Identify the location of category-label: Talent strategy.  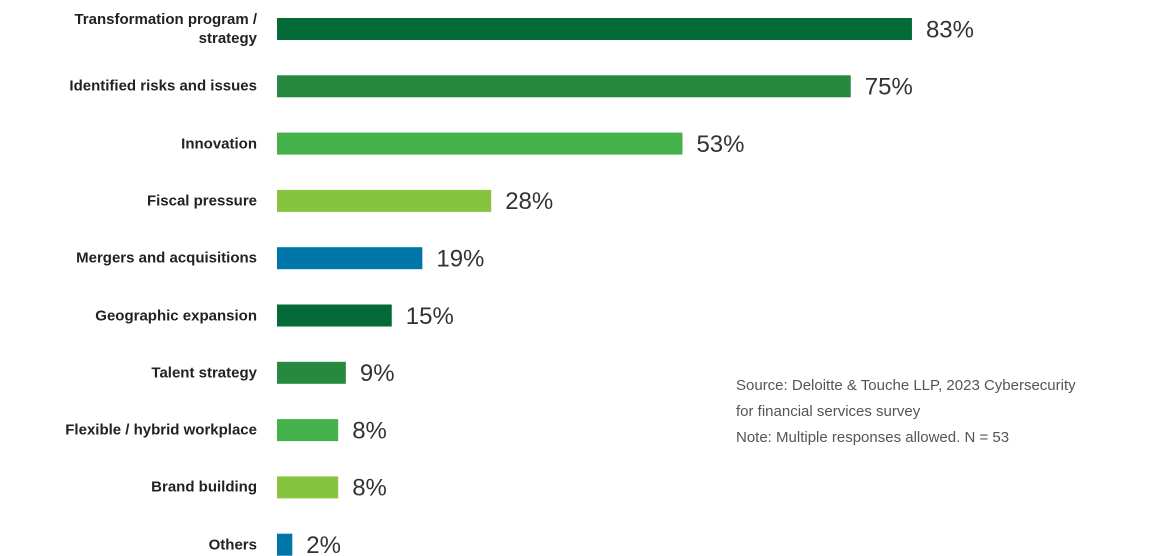
(204, 373).